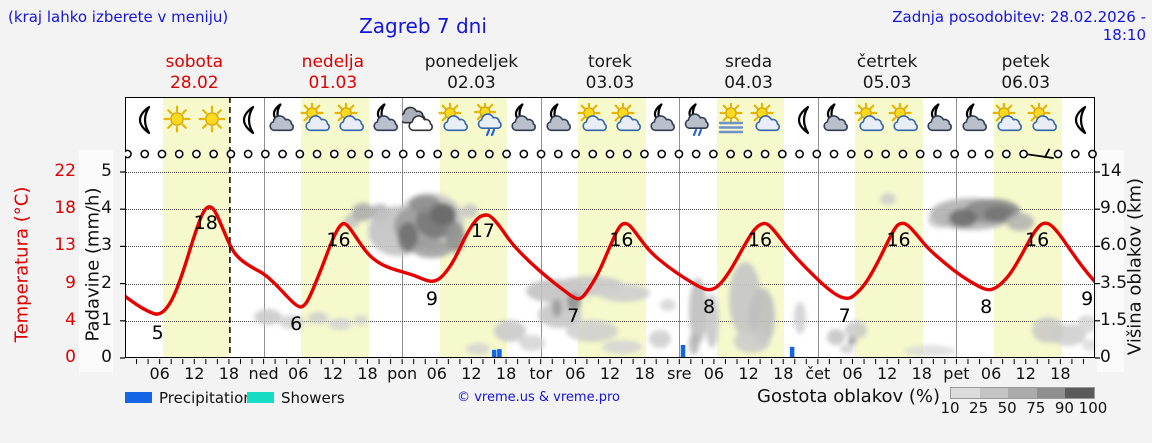  What do you see at coordinates (118, 17) in the screenshot?
I see `location-hint: (kraj lahko izberete v meniju)` at bounding box center [118, 17].